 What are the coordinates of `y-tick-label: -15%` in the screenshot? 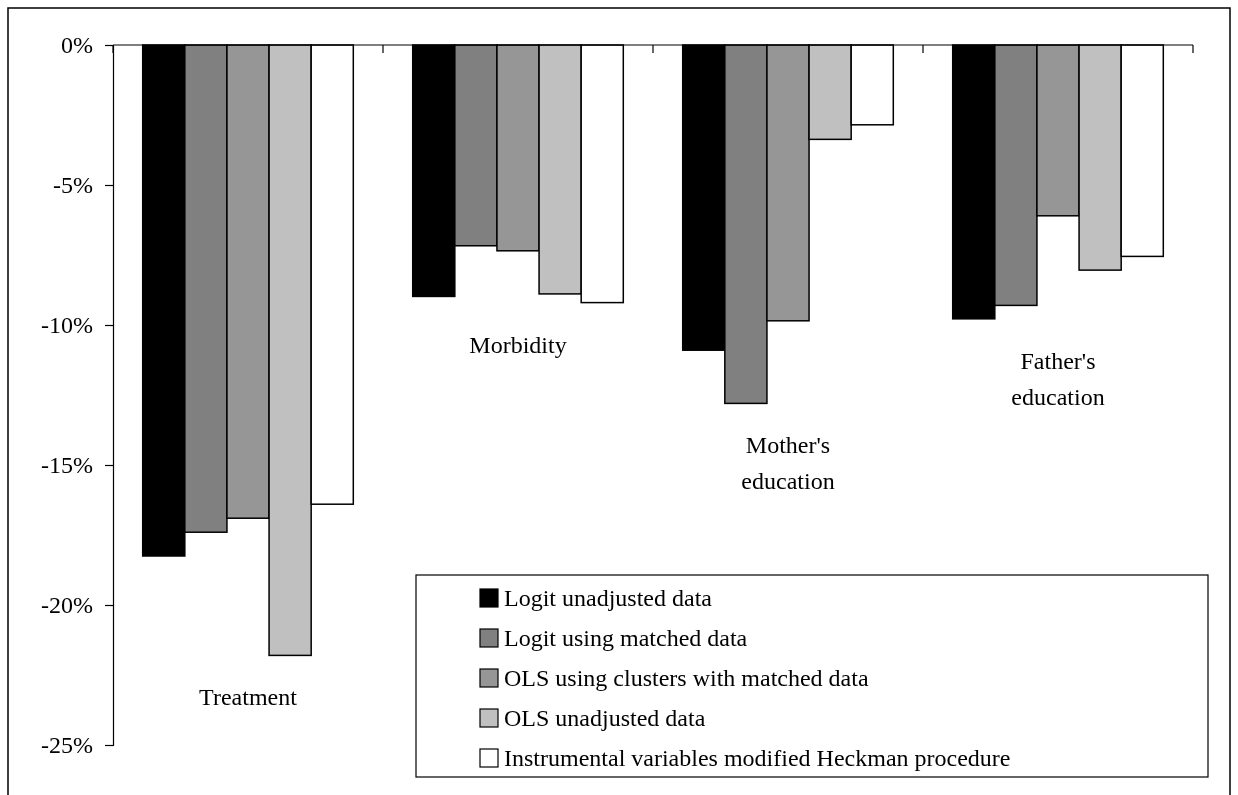 It's located at (67, 465).